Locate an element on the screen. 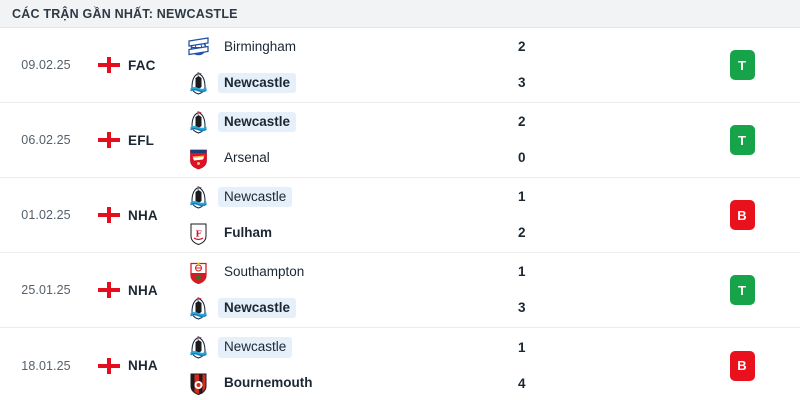 Image resolution: width=800 pixels, height=400 pixels. match-date: 01.02.25 is located at coordinates (46, 215).